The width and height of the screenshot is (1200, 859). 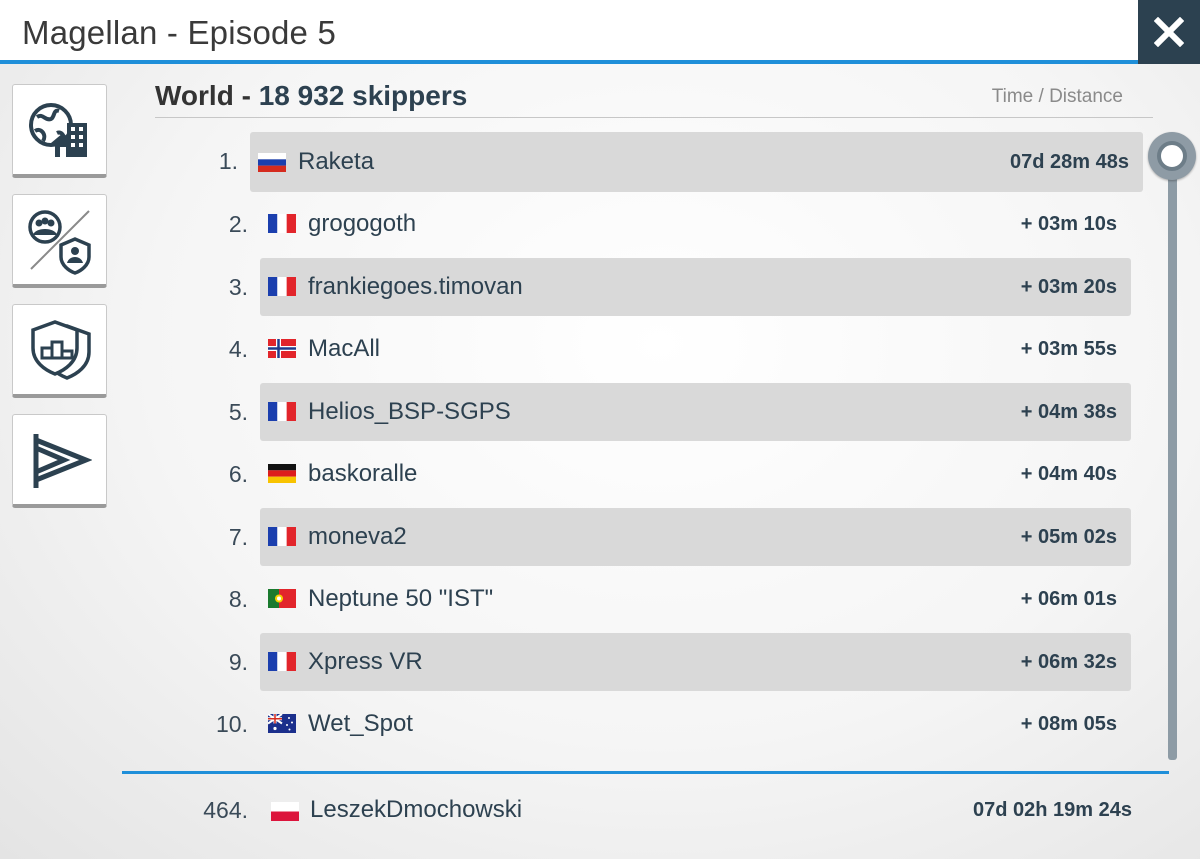 What do you see at coordinates (282, 598) in the screenshot?
I see `portugal-flag-icon` at bounding box center [282, 598].